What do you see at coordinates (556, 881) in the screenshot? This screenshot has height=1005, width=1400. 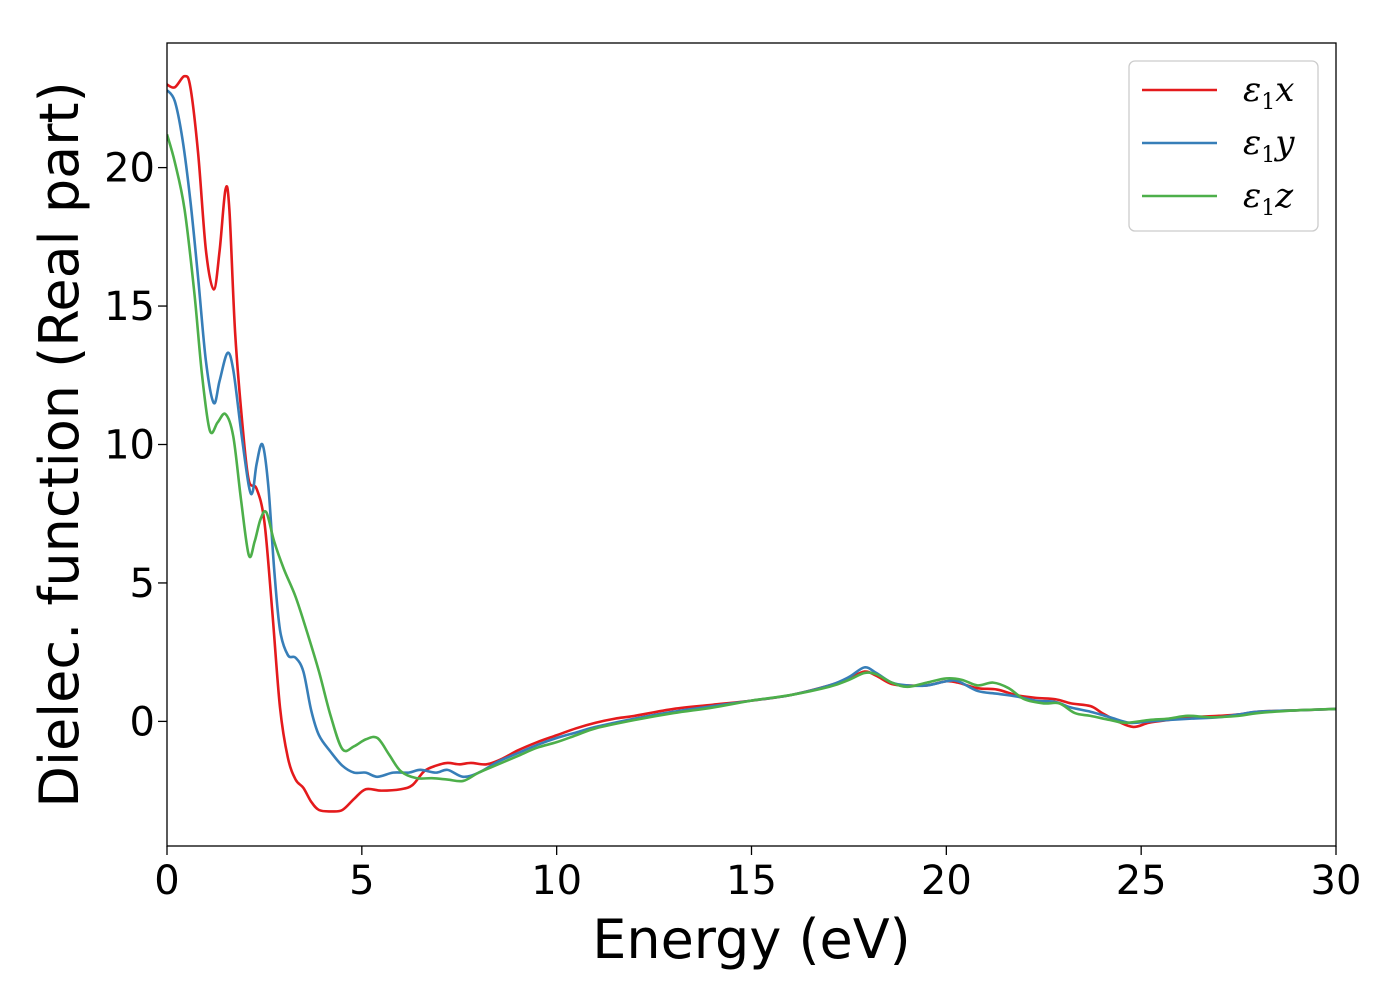 I see `x-tick-label: 10` at bounding box center [556, 881].